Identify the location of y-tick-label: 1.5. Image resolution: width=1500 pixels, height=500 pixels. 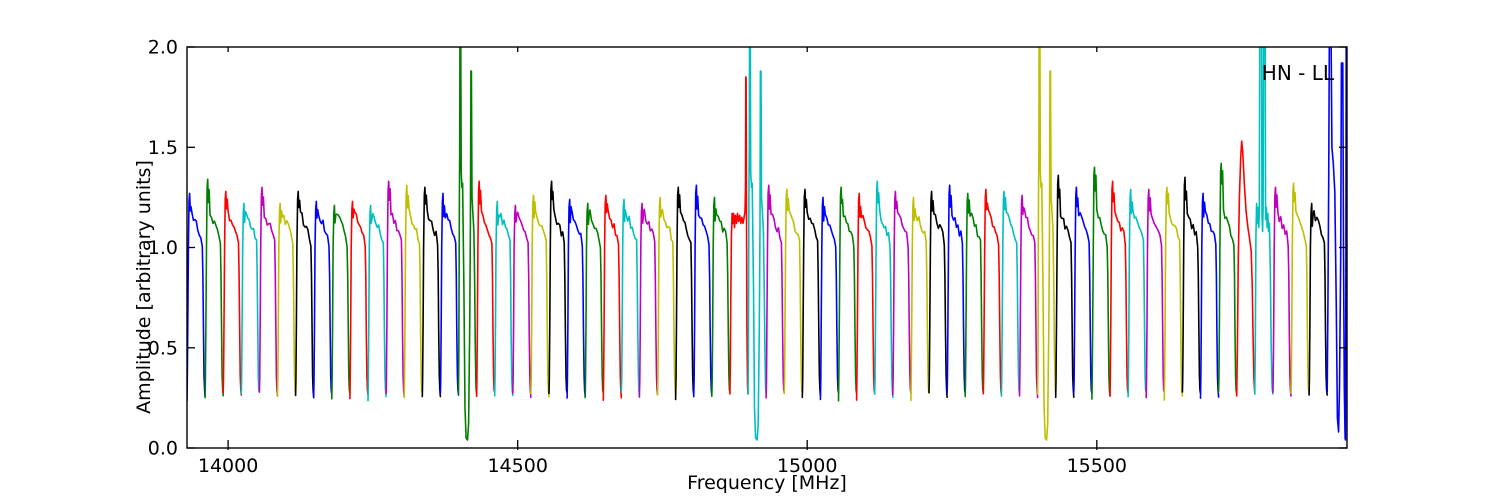
(163, 148).